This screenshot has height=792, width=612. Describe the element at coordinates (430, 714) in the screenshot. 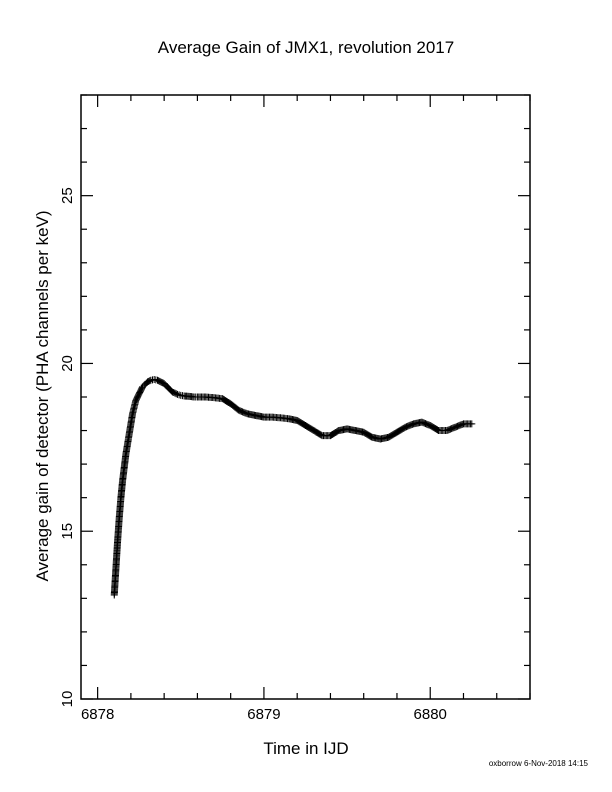

I see `x-tick-label: 6880` at that location.